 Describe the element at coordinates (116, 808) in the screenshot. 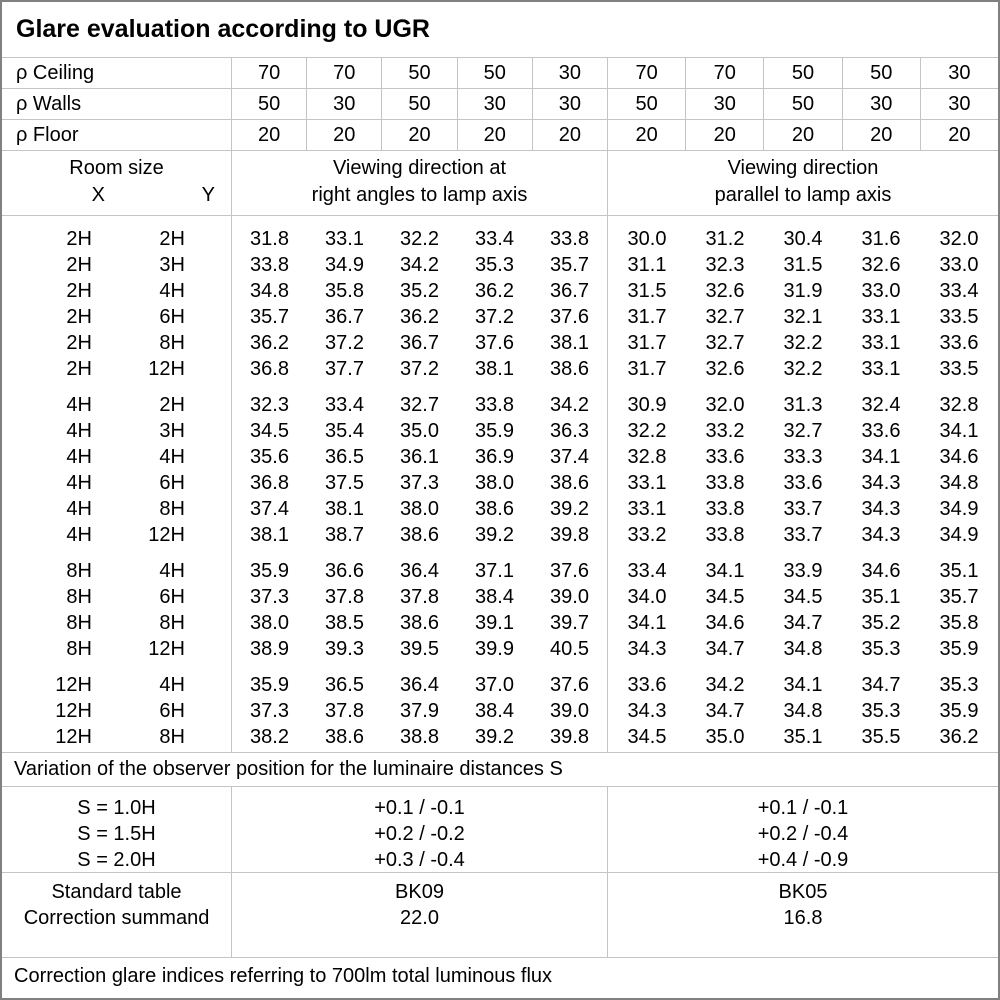

I see `s-distance-label: S = 1.0H` at that location.